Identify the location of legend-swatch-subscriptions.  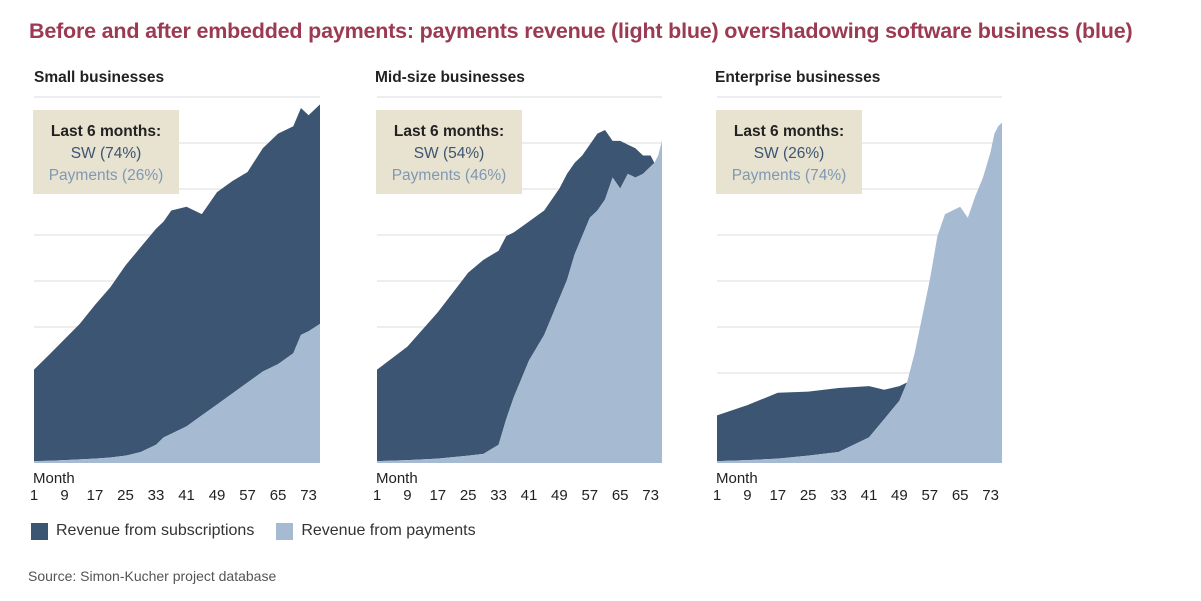
(39, 531).